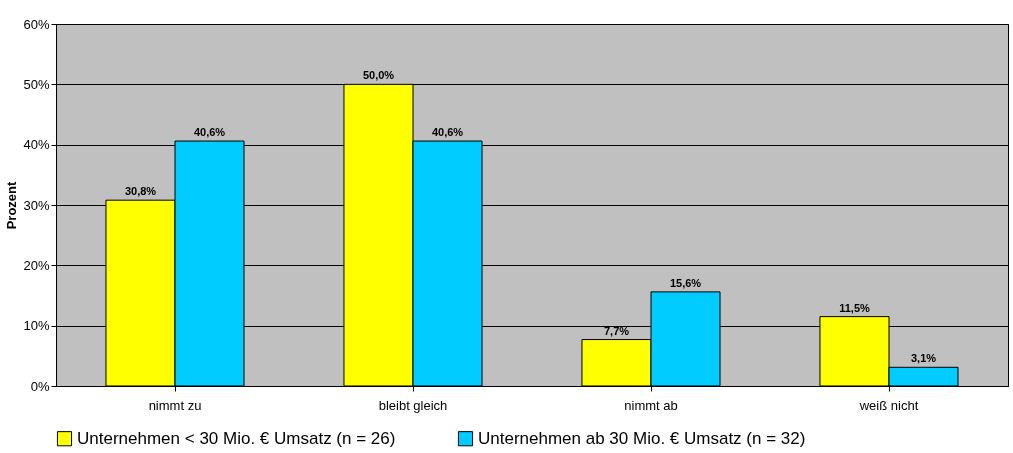  Describe the element at coordinates (175, 405) in the screenshot. I see `x-tick-label: nimmt zu` at that location.